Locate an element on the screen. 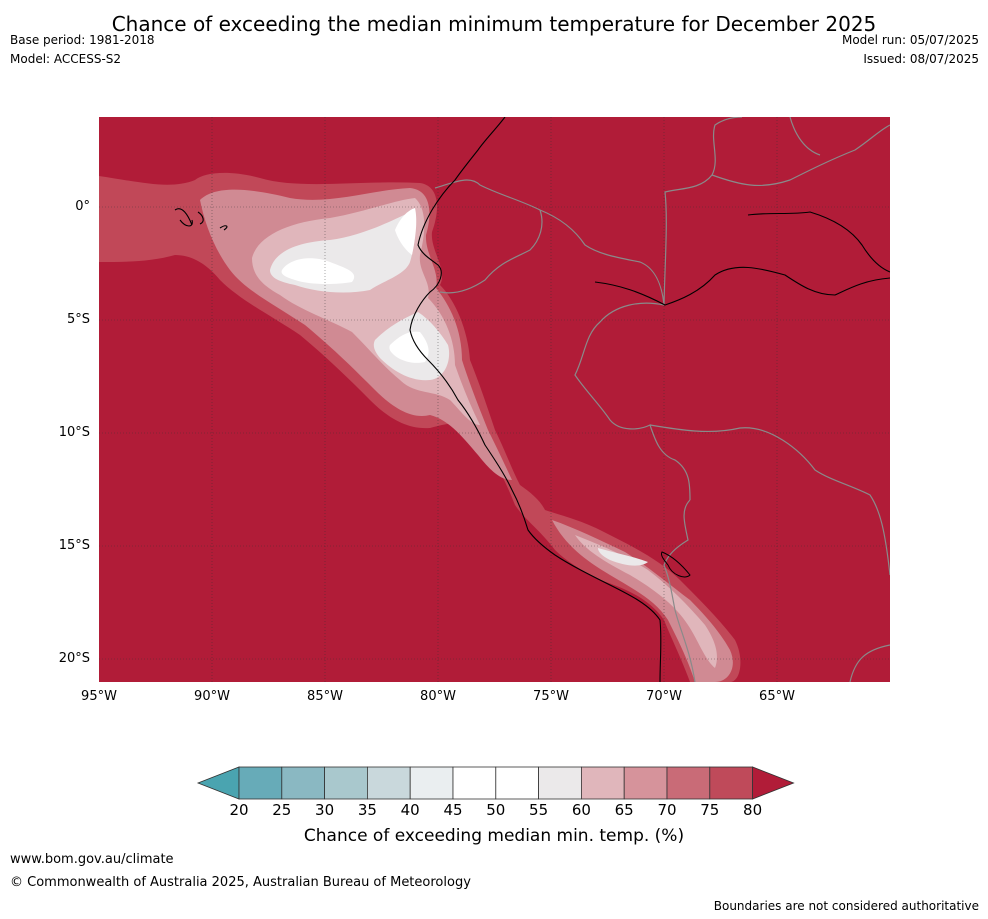 This screenshot has height=919, width=988. lat-label-20s: 20°S is located at coordinates (74, 658).